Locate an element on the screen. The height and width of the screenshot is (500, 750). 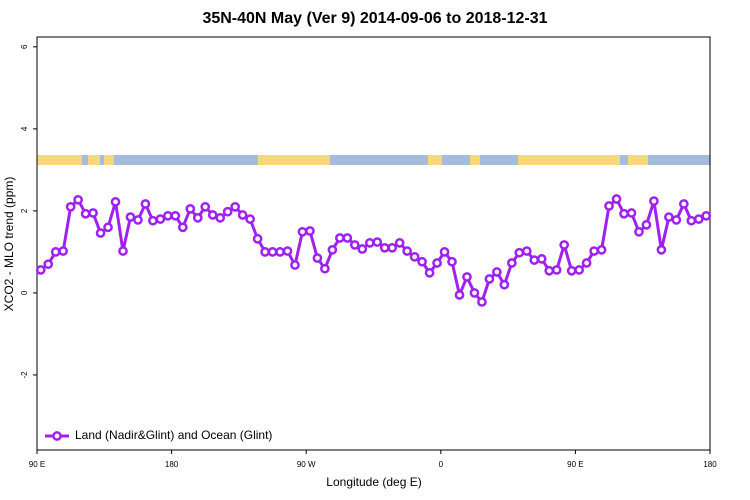
x-tick-label: 90 W is located at coordinates (306, 464).